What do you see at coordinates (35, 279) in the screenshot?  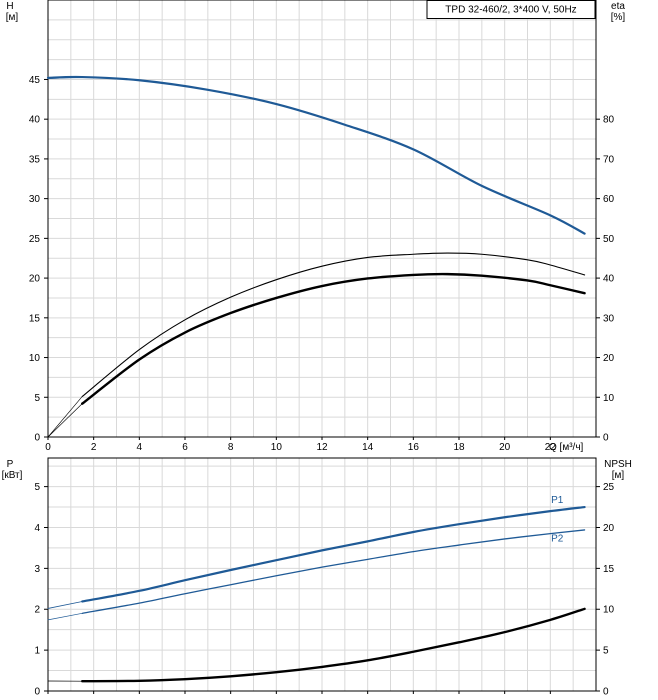 I see `y-left-tick-label: 20` at bounding box center [35, 279].